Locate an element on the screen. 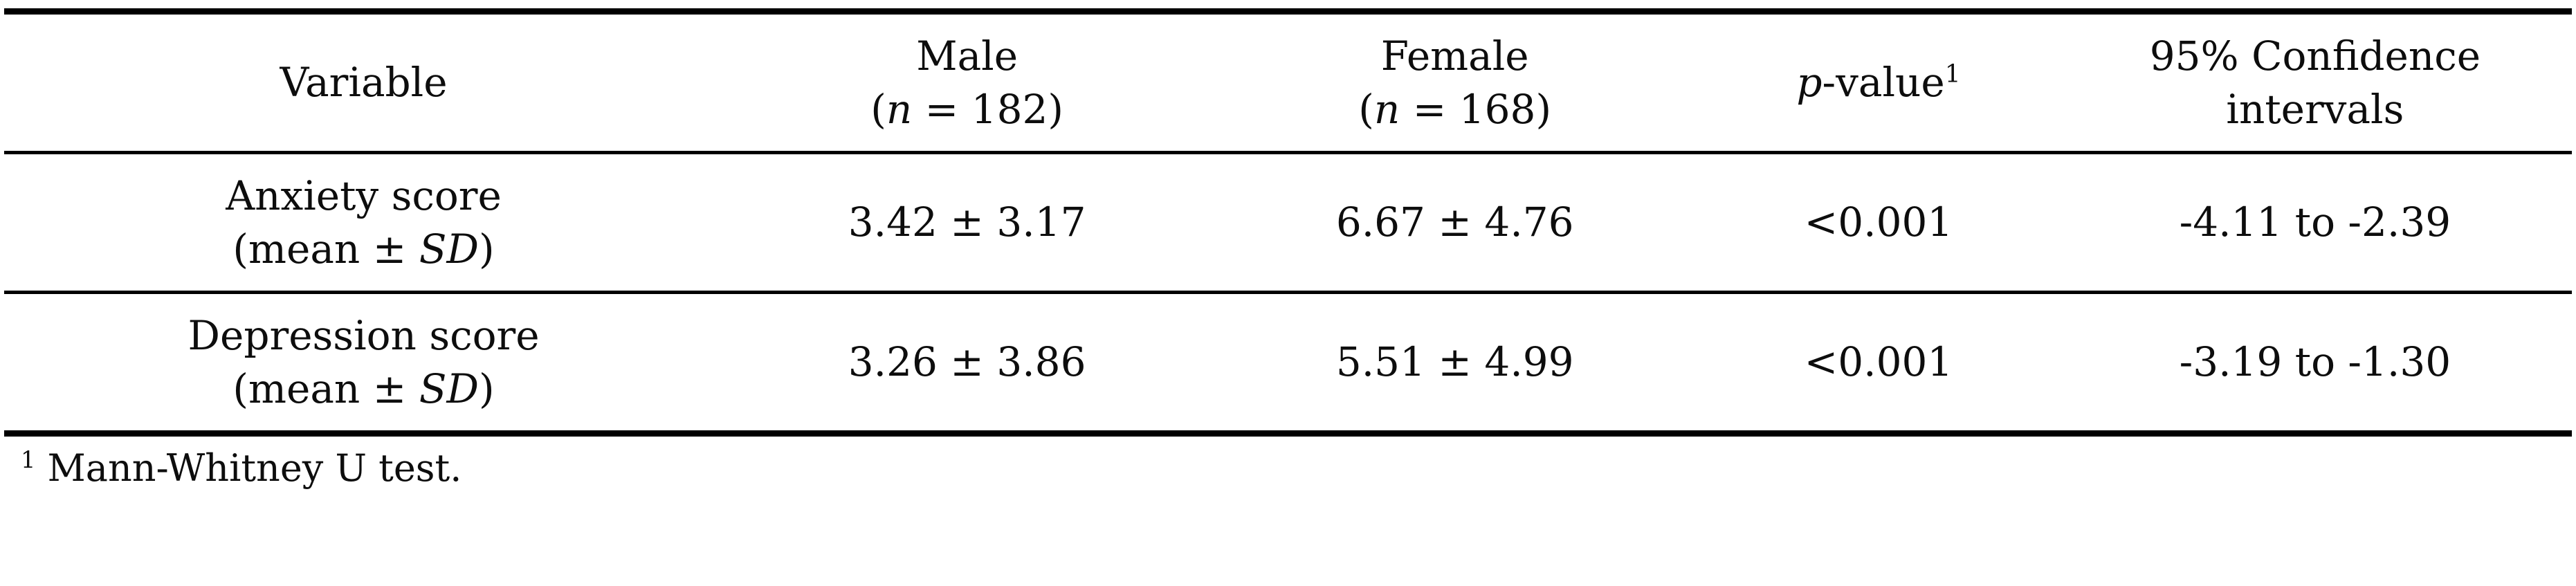  header-ci-line2: intervals is located at coordinates (2315, 109).